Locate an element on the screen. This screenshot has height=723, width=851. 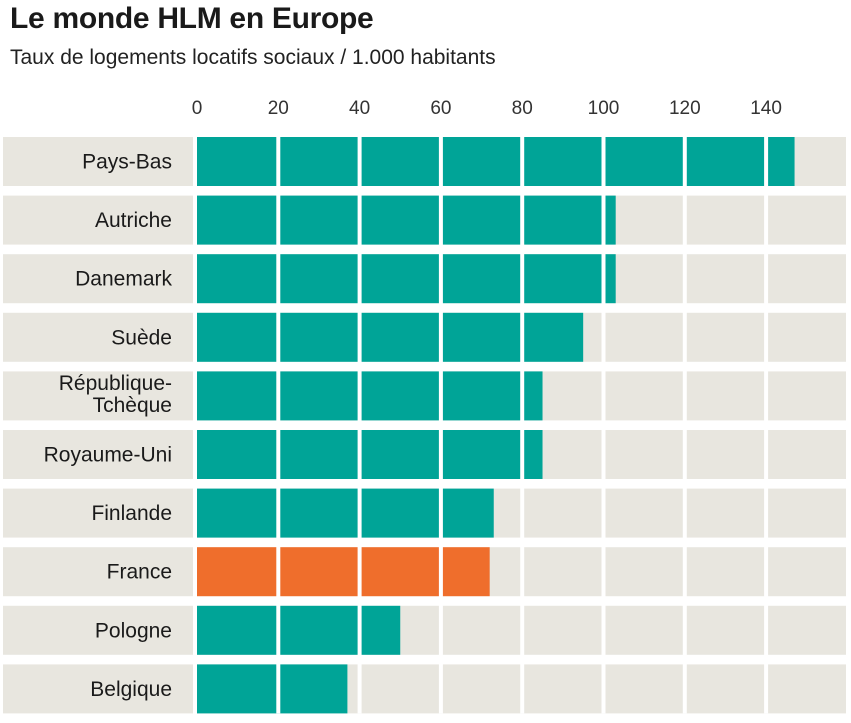
bar-autriche is located at coordinates (406, 220).